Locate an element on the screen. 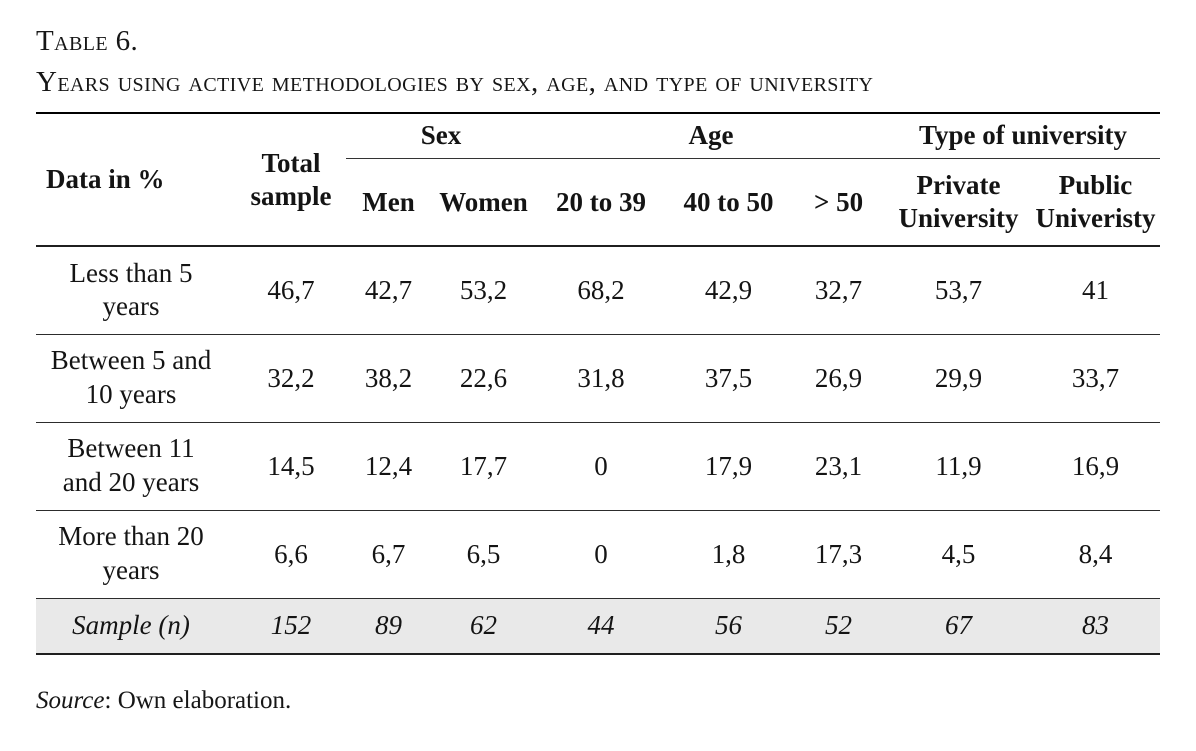 The height and width of the screenshot is (751, 1196). cell-value: 52 is located at coordinates (839, 625).